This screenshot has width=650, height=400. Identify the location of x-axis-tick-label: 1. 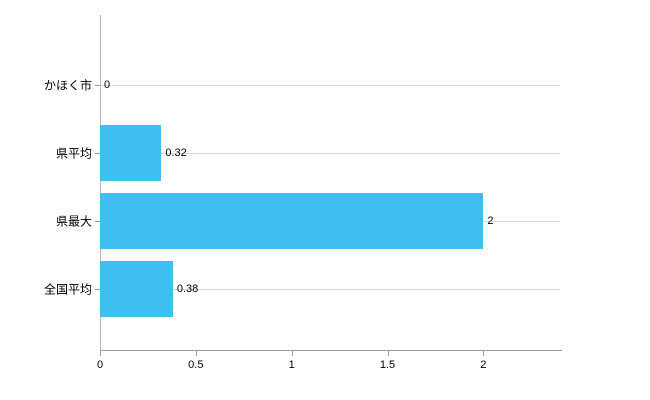
(291, 365).